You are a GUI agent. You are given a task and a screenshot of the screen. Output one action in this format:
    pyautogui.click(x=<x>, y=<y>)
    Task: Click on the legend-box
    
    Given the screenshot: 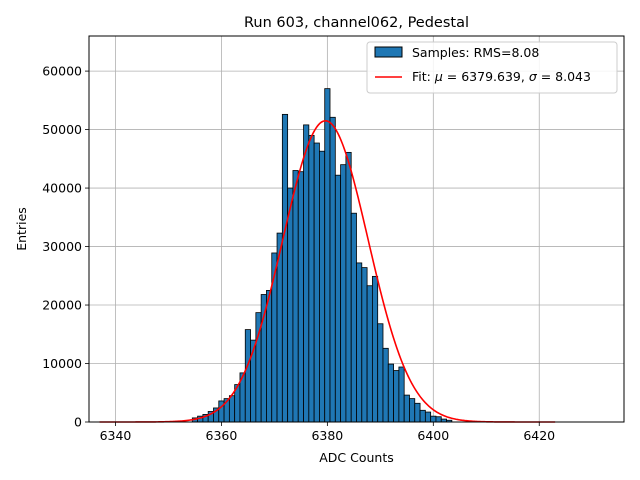 What is the action you would take?
    pyautogui.click(x=492, y=67)
    